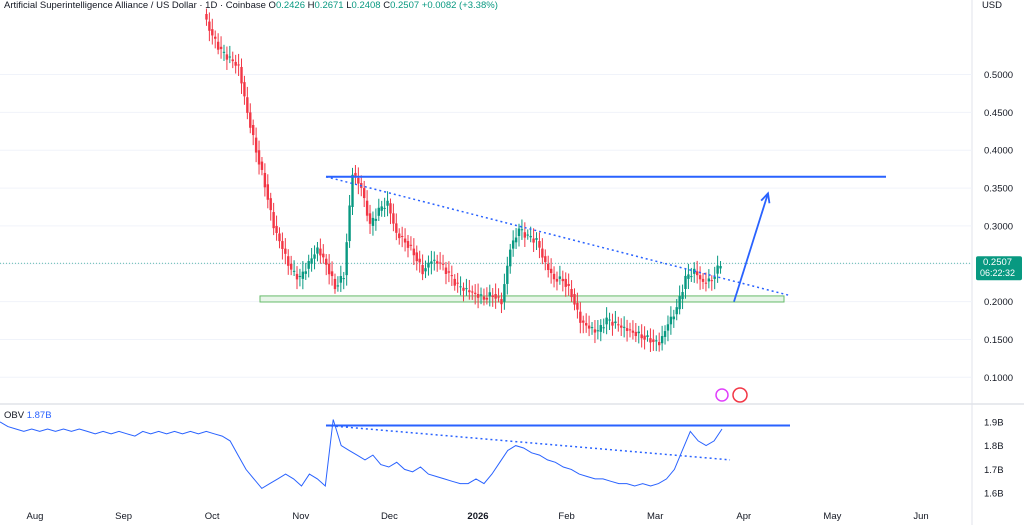 Image resolution: width=1024 pixels, height=530 pixels. What do you see at coordinates (998, 340) in the screenshot?
I see `y-tick-label: 0.1500` at bounding box center [998, 340].